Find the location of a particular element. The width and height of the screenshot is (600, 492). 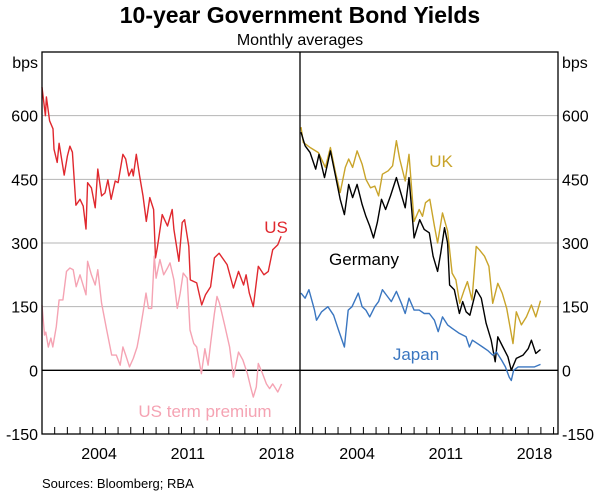

series-label-germany: Germany is located at coordinates (364, 259).